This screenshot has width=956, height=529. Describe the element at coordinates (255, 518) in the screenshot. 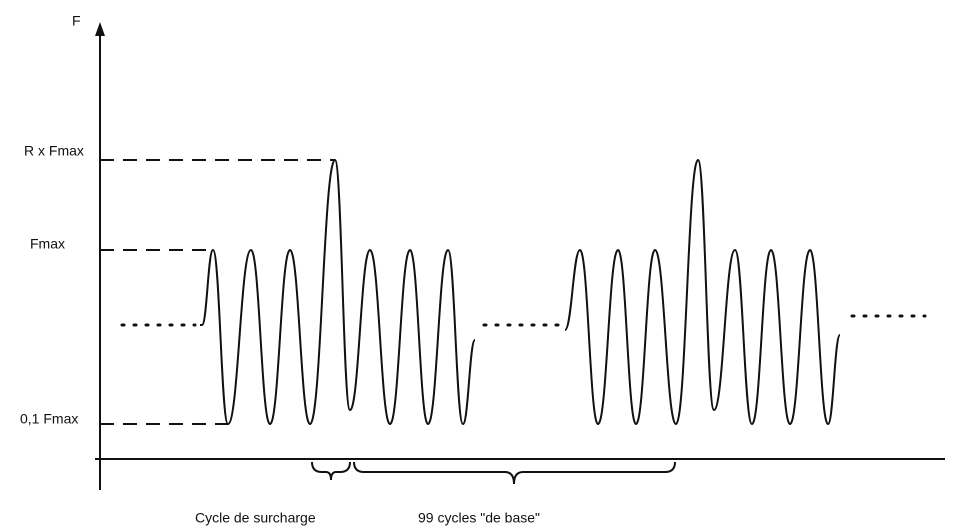

I see `annotation: Cycle de surcharge` at that location.